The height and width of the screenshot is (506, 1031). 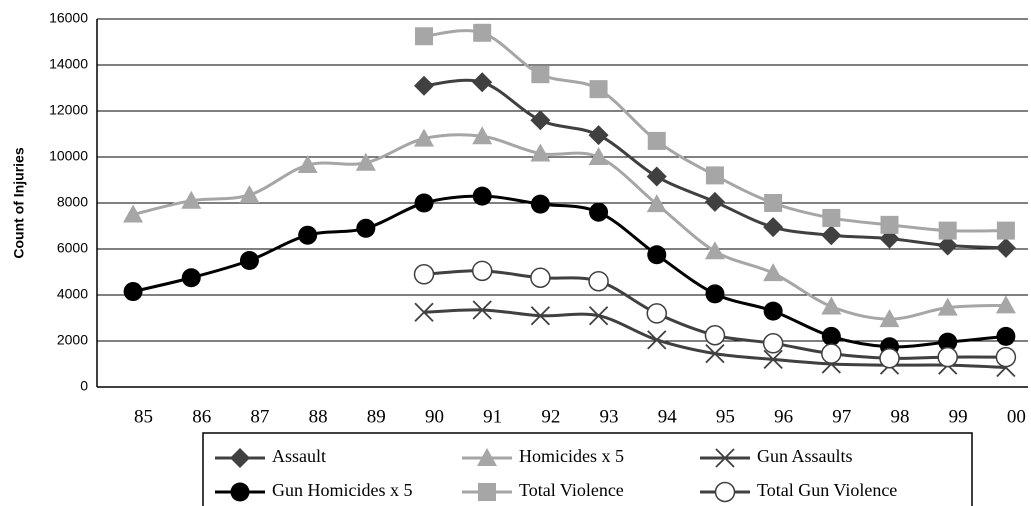 What do you see at coordinates (1016, 416) in the screenshot?
I see `x-tick-label: 00` at bounding box center [1016, 416].